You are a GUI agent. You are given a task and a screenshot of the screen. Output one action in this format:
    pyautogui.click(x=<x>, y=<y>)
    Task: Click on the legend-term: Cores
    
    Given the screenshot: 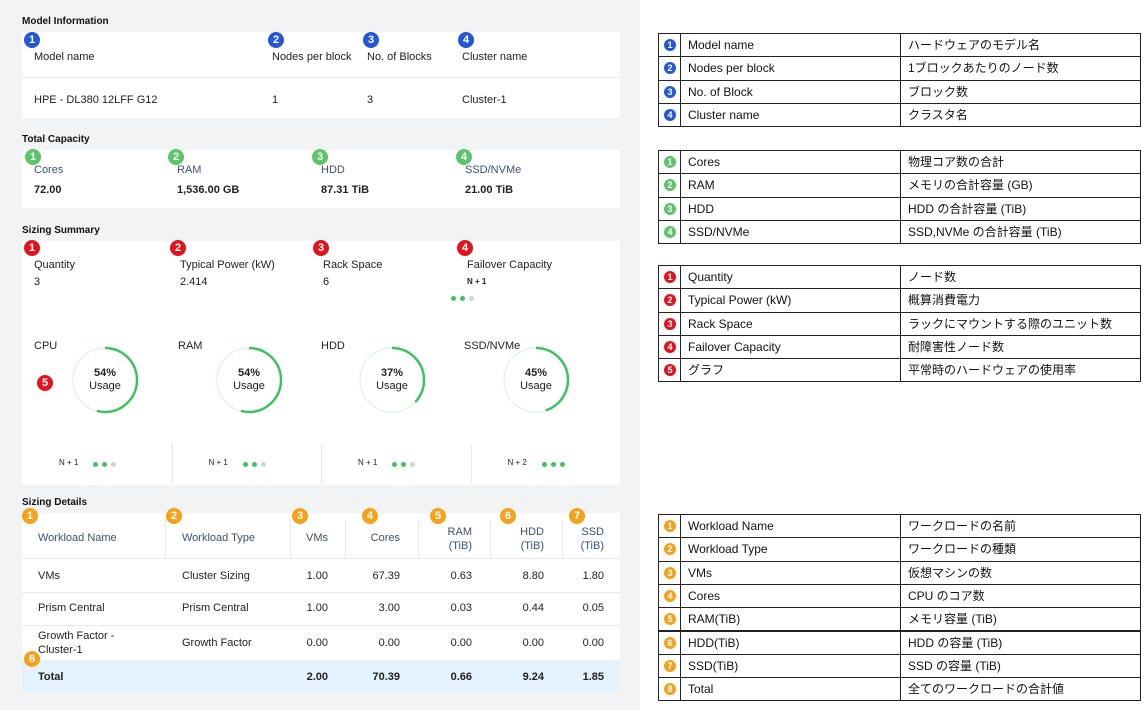 What is the action you would take?
    pyautogui.click(x=790, y=162)
    